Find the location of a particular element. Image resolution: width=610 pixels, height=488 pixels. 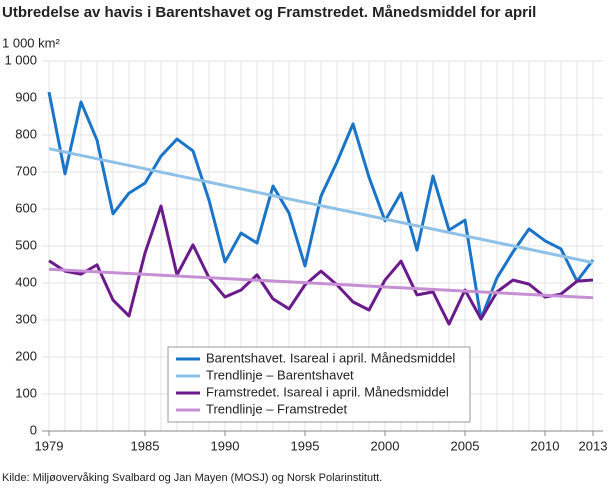

legend-box is located at coordinates (319, 384).